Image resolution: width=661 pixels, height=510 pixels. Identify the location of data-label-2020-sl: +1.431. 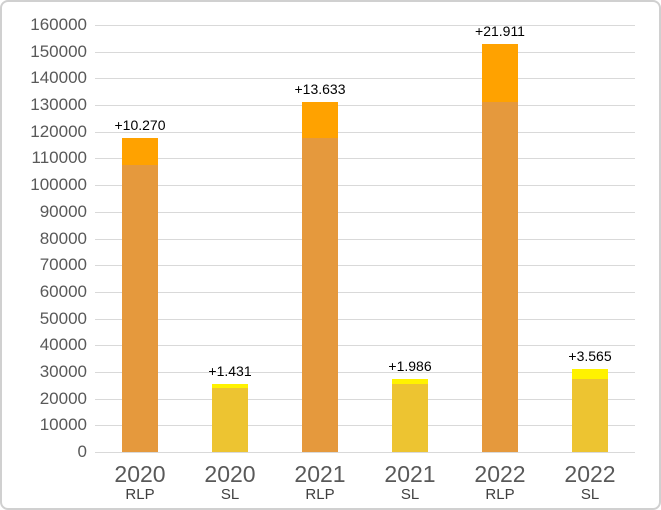
(230, 371).